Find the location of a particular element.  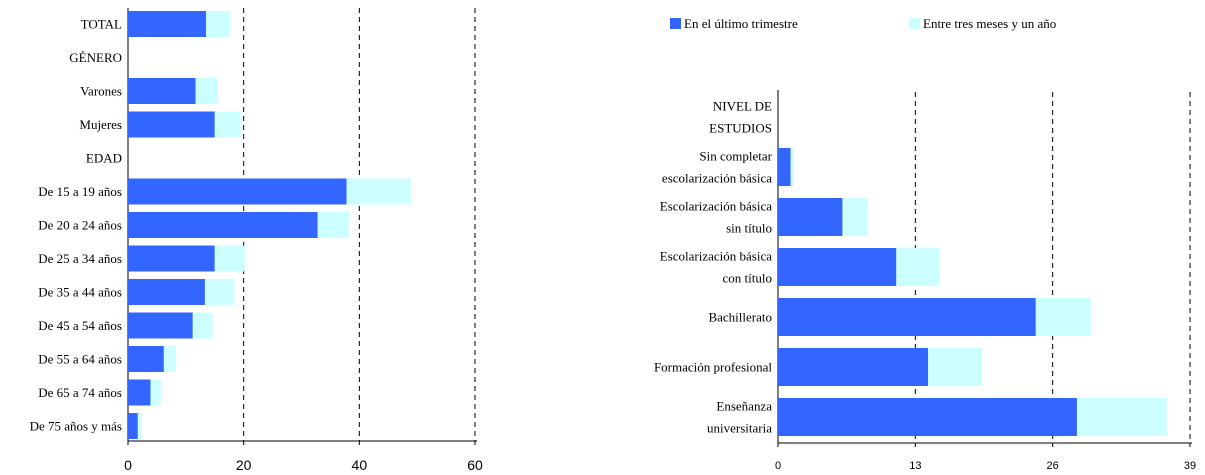

category-label-de-15-a-19-anos: De 15 a 19 años is located at coordinates (80, 191).